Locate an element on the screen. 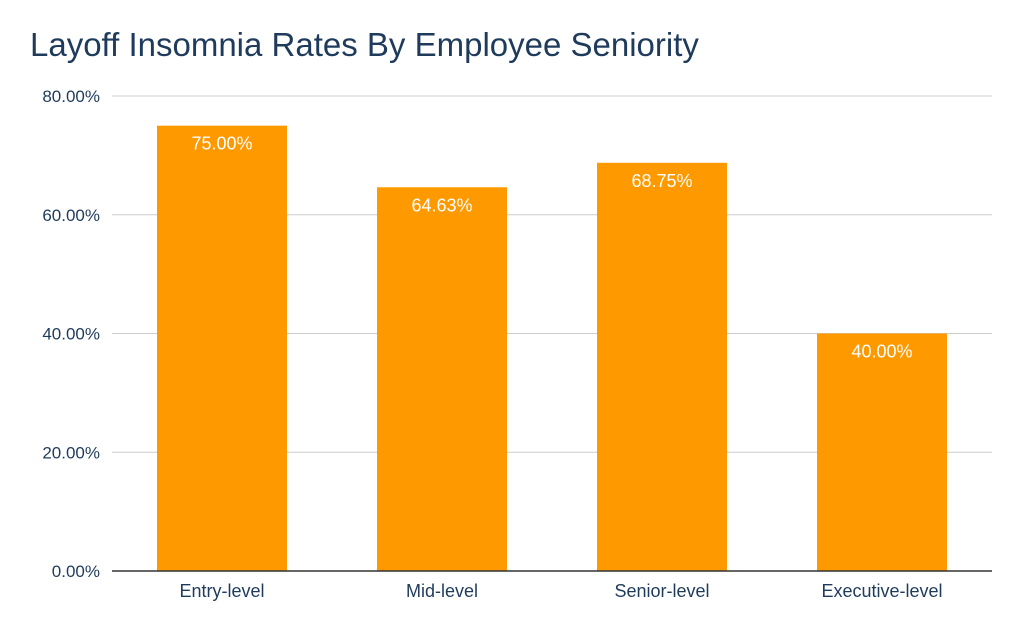 The height and width of the screenshot is (633, 1024). bar-data-label: 40.00% is located at coordinates (881, 352).